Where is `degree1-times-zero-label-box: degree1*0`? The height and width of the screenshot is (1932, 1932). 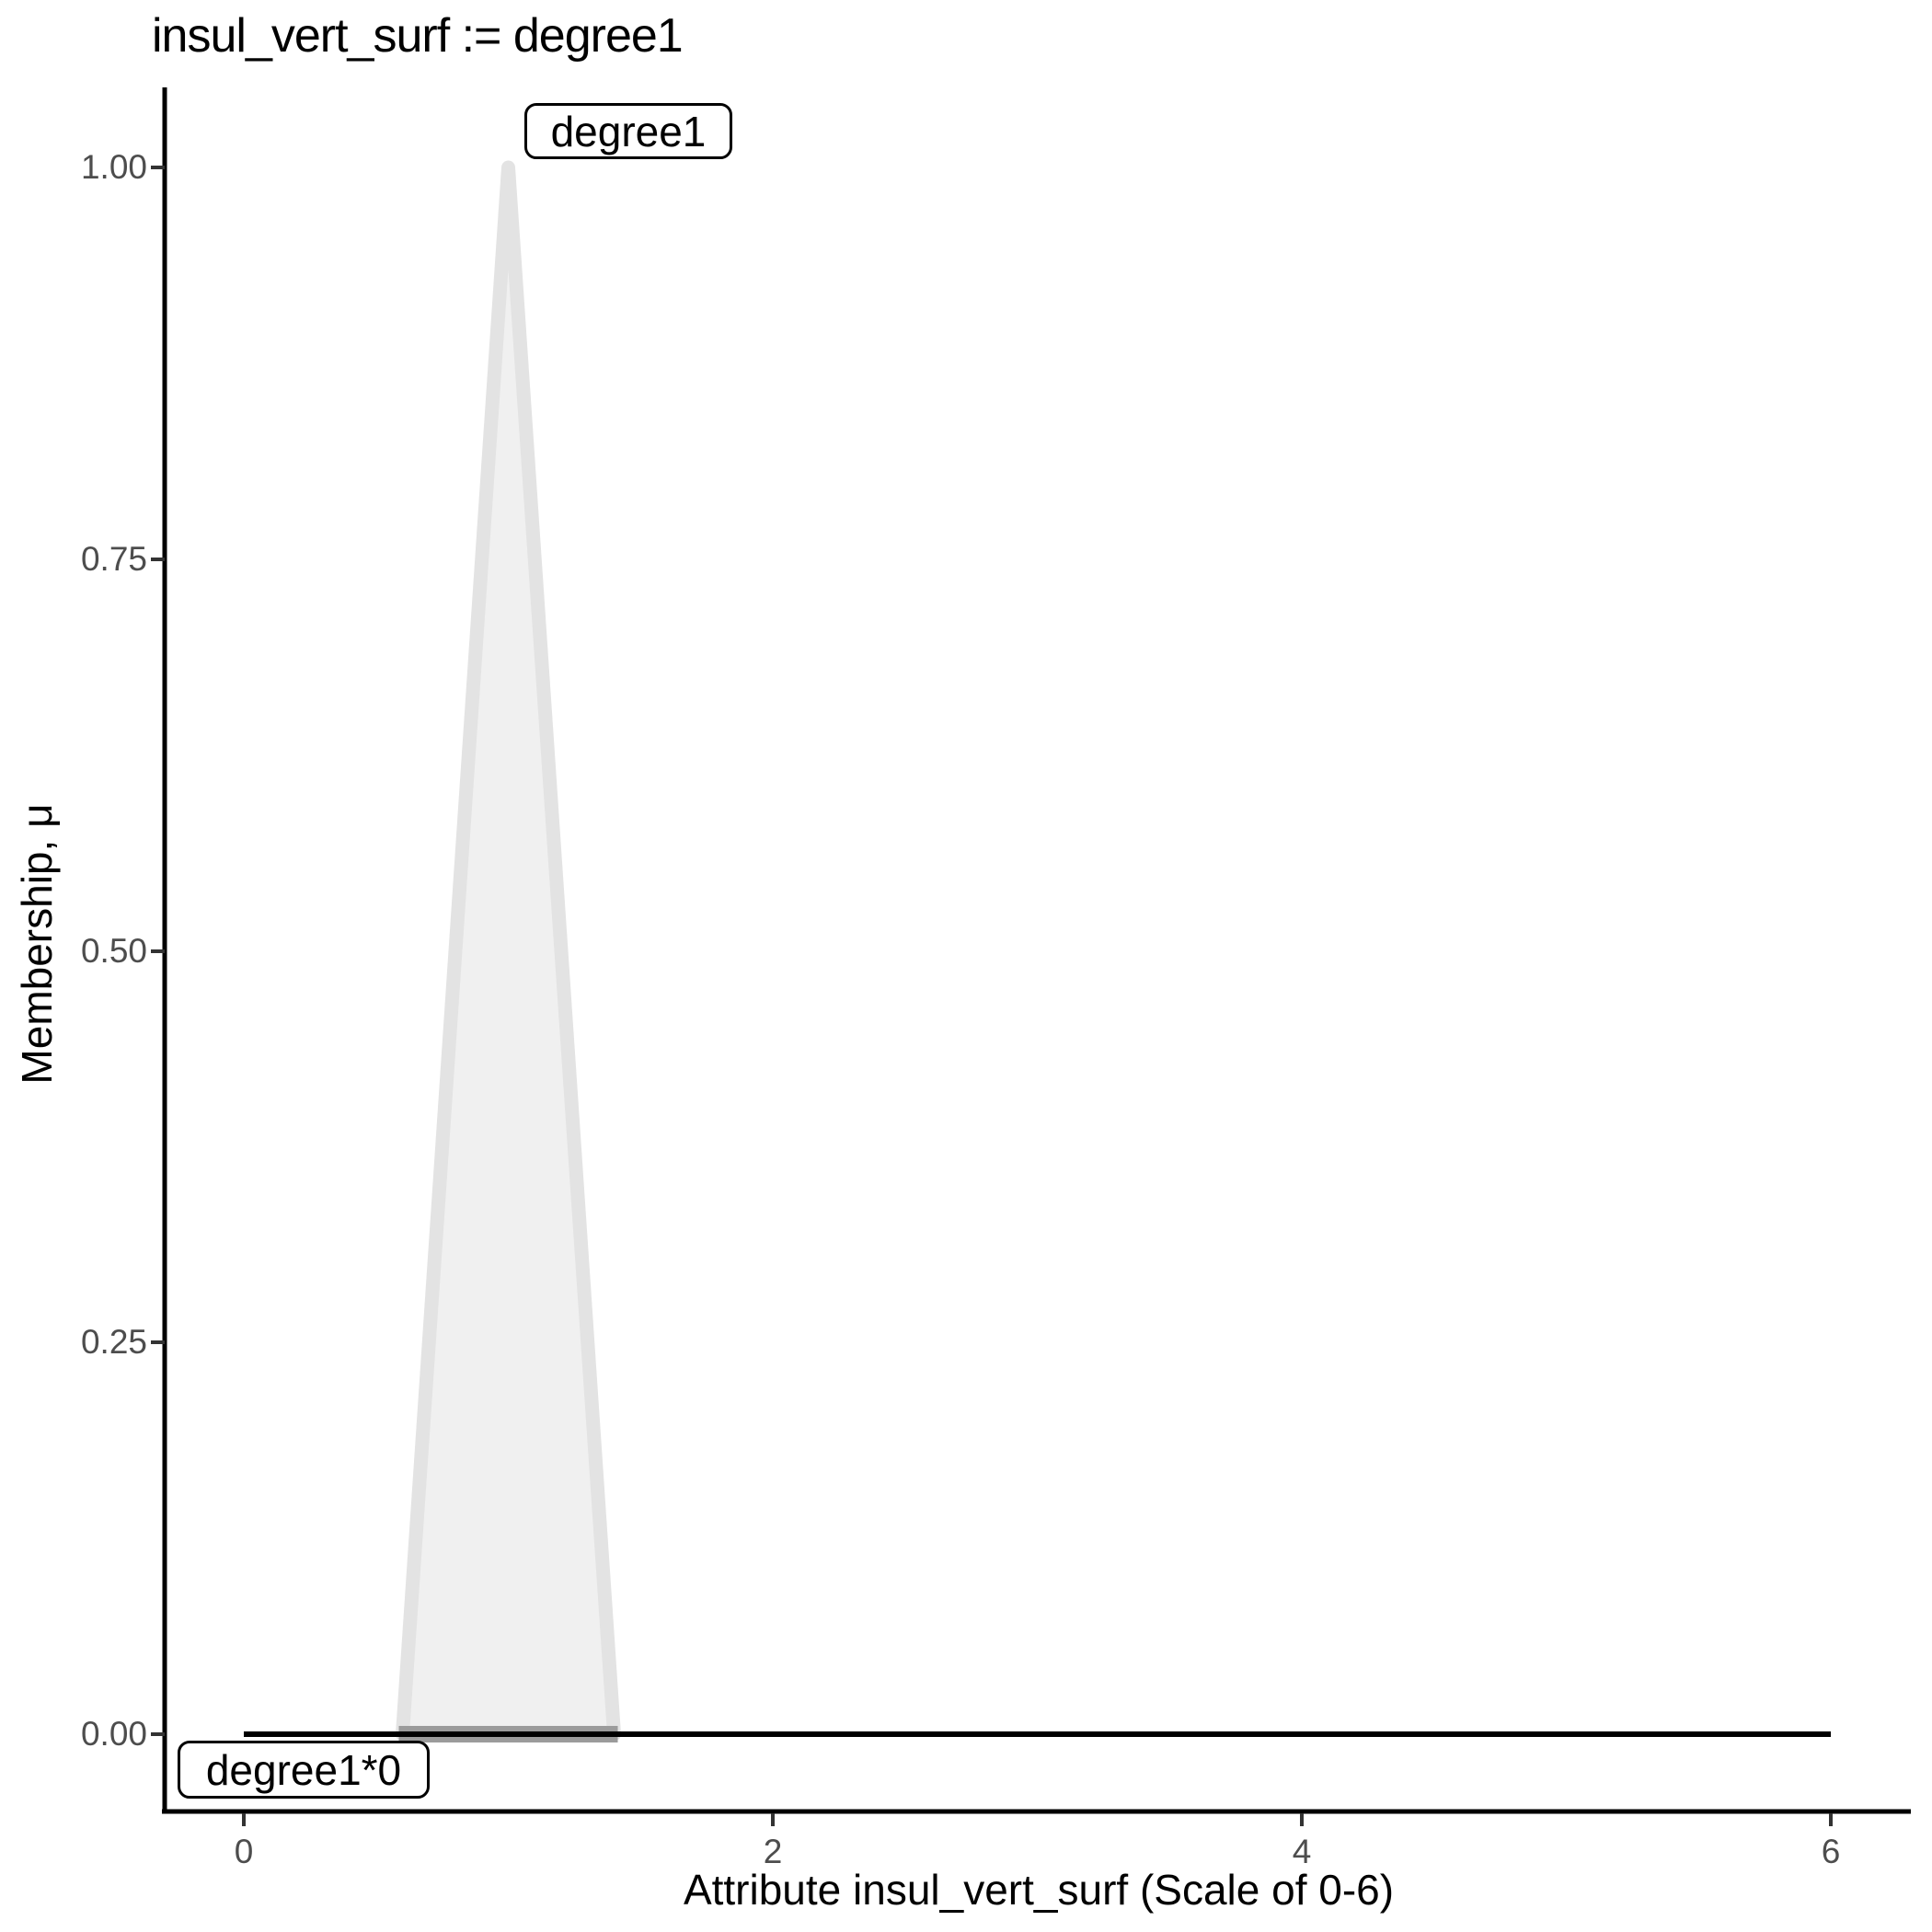
degree1-times-zero-label-box: degree1*0 is located at coordinates (304, 1770).